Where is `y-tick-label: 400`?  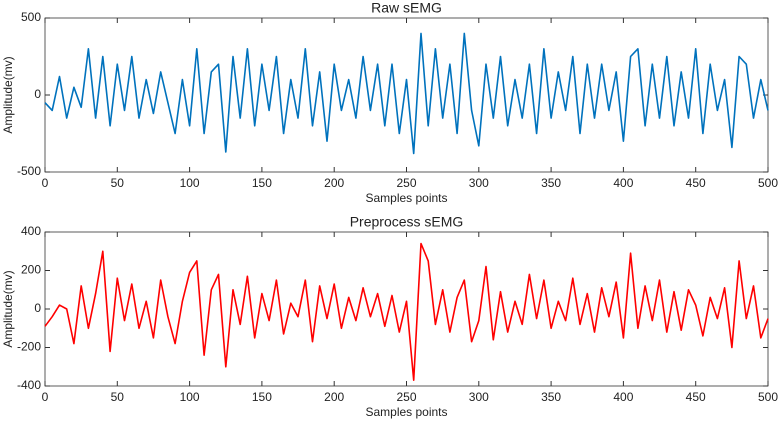 y-tick-label: 400 is located at coordinates (31, 231).